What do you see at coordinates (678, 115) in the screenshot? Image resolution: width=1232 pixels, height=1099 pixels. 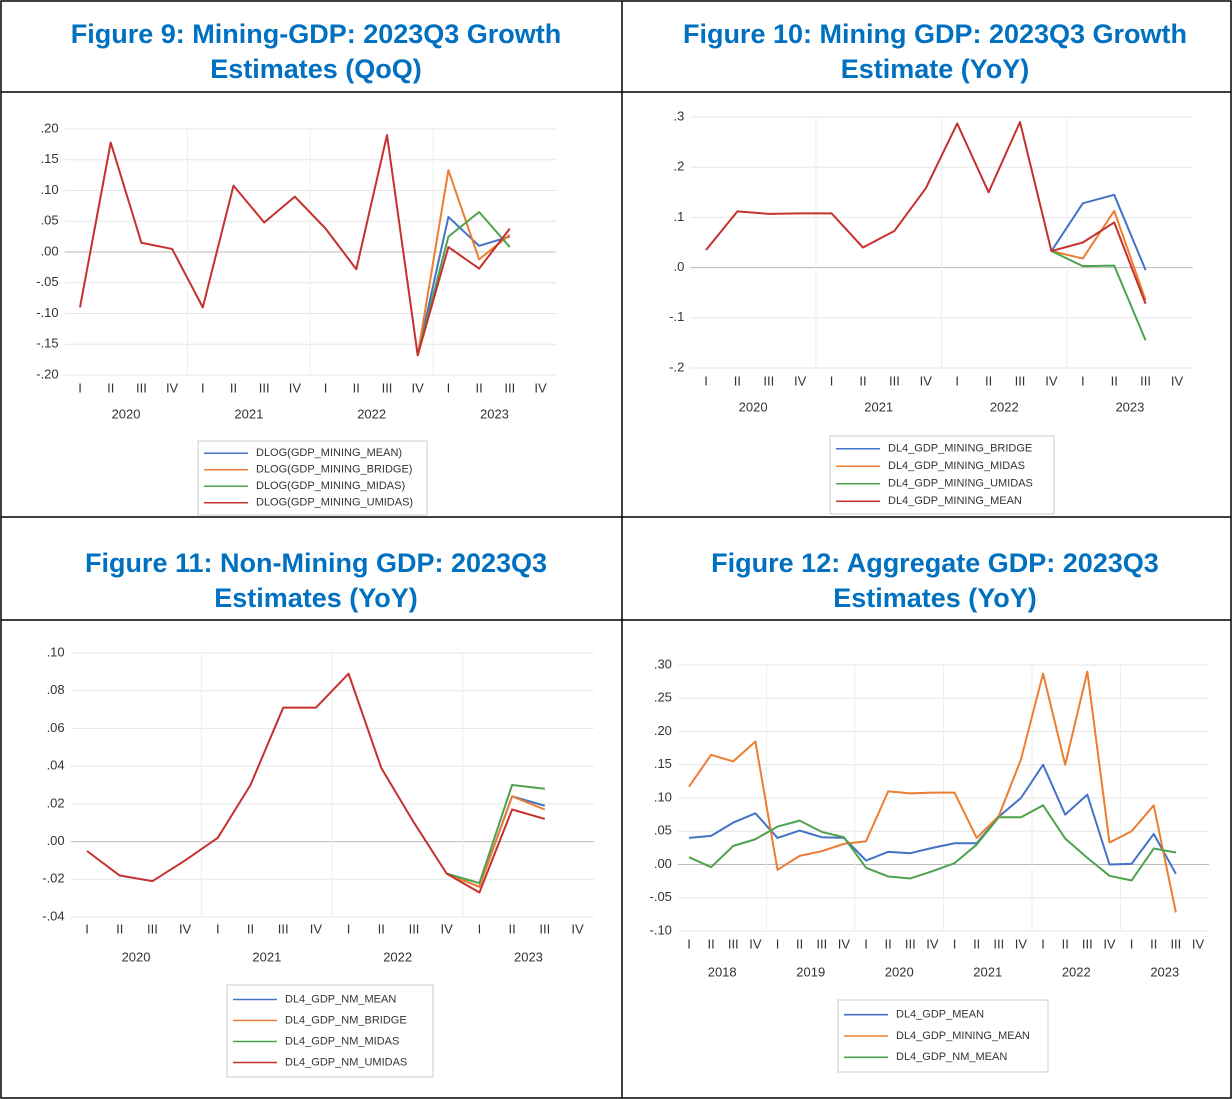 I see `y-tick-label: .3` at bounding box center [678, 115].